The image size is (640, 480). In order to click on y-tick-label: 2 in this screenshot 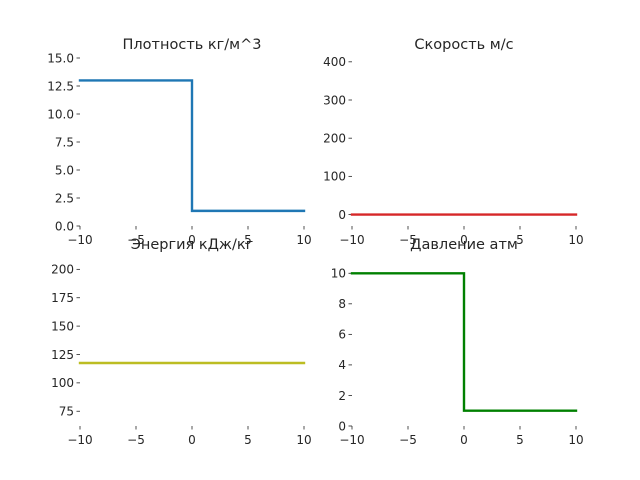, I will do `click(342, 396)`.